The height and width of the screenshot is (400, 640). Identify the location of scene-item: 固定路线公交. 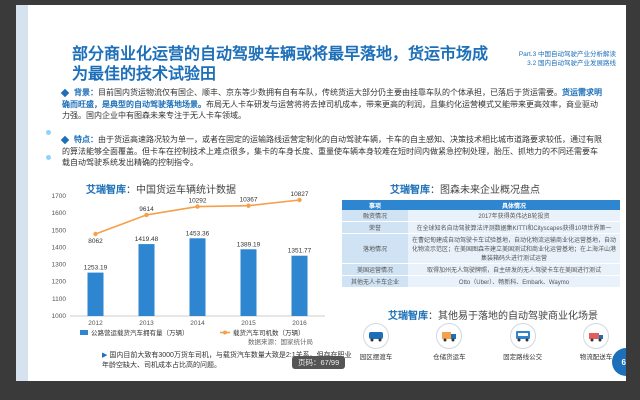
(523, 342).